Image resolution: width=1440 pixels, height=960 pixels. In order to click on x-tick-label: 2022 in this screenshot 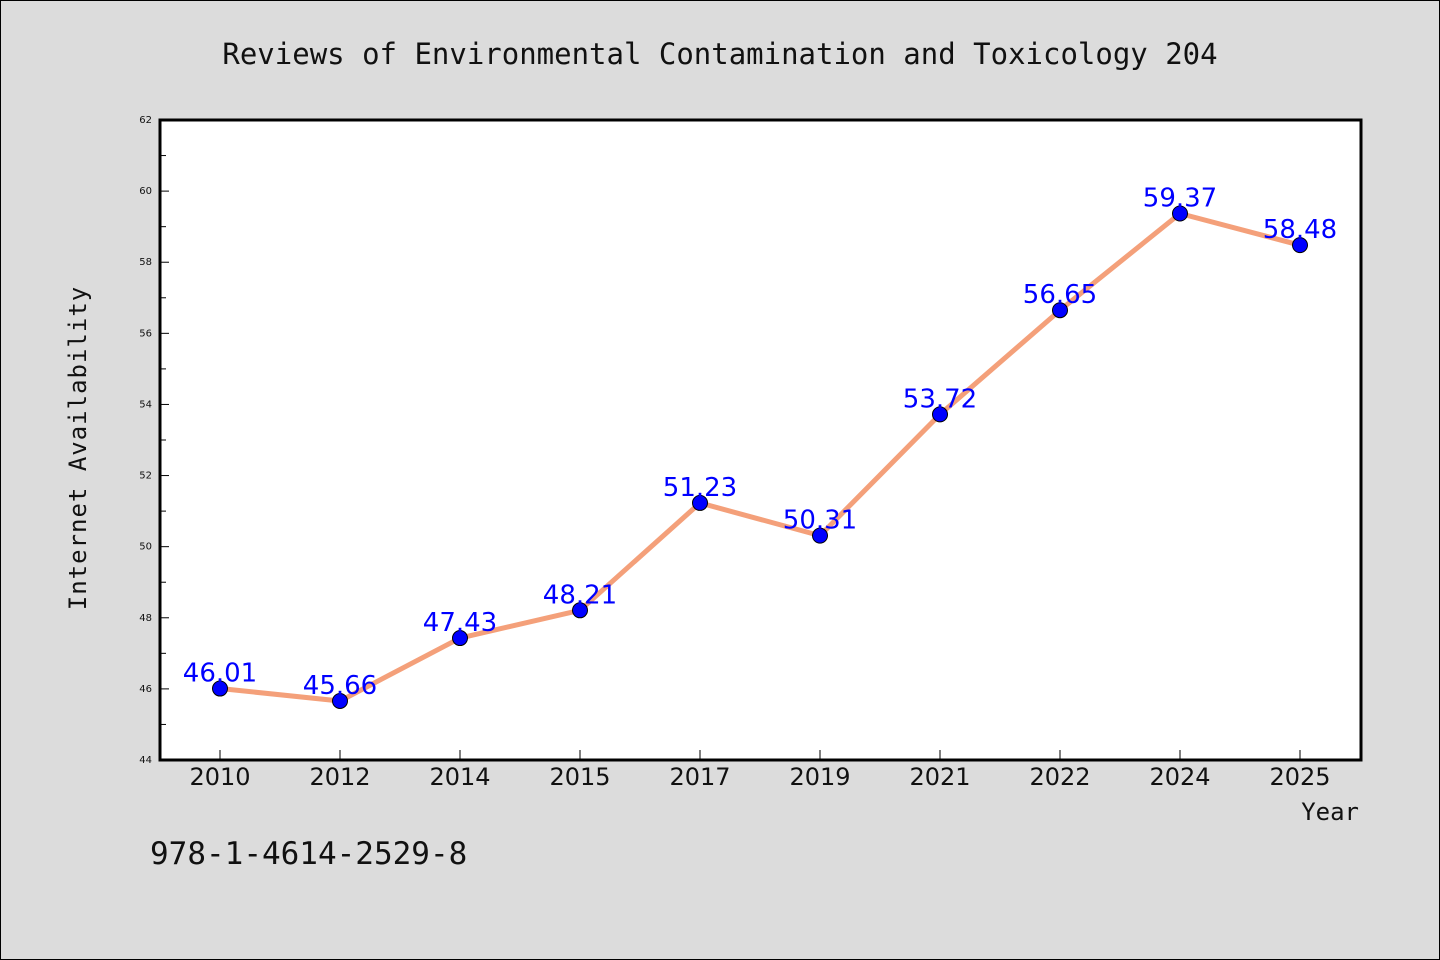, I will do `click(1059, 777)`.